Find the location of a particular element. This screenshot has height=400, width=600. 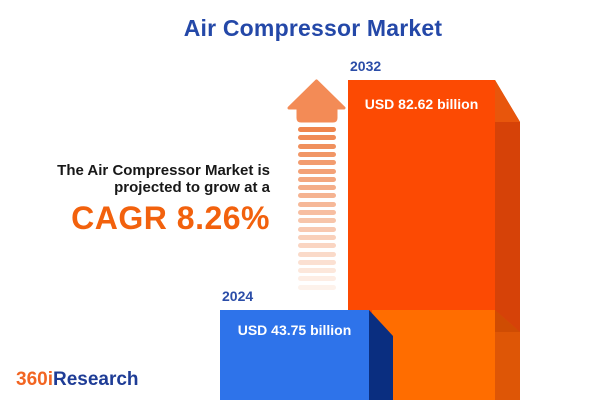

description-line2: projected to grow at a is located at coordinates (192, 187).